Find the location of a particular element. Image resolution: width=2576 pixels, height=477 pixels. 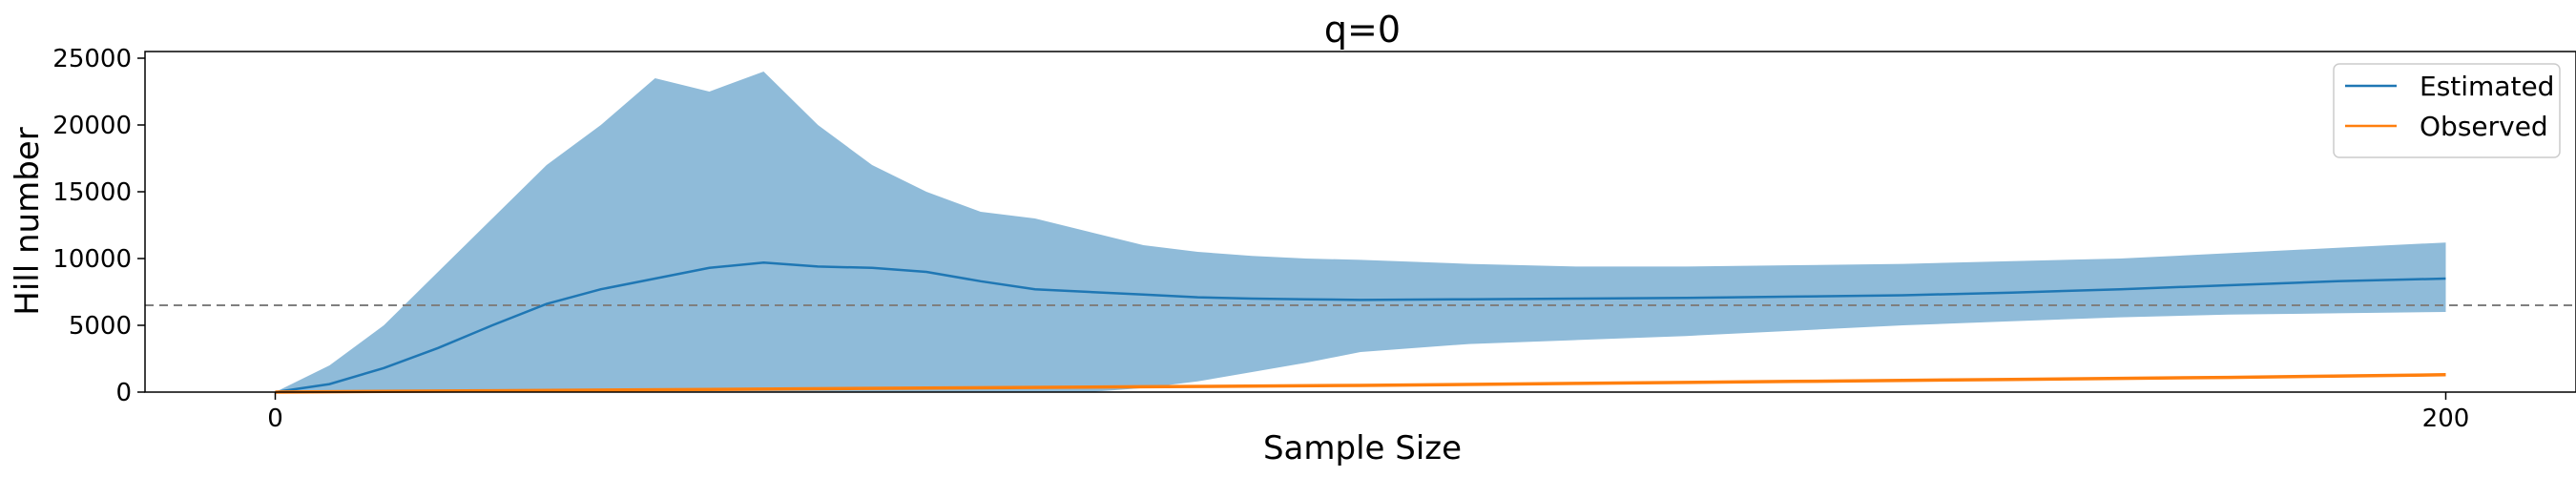

y-tick-label: 5000 is located at coordinates (100, 326).